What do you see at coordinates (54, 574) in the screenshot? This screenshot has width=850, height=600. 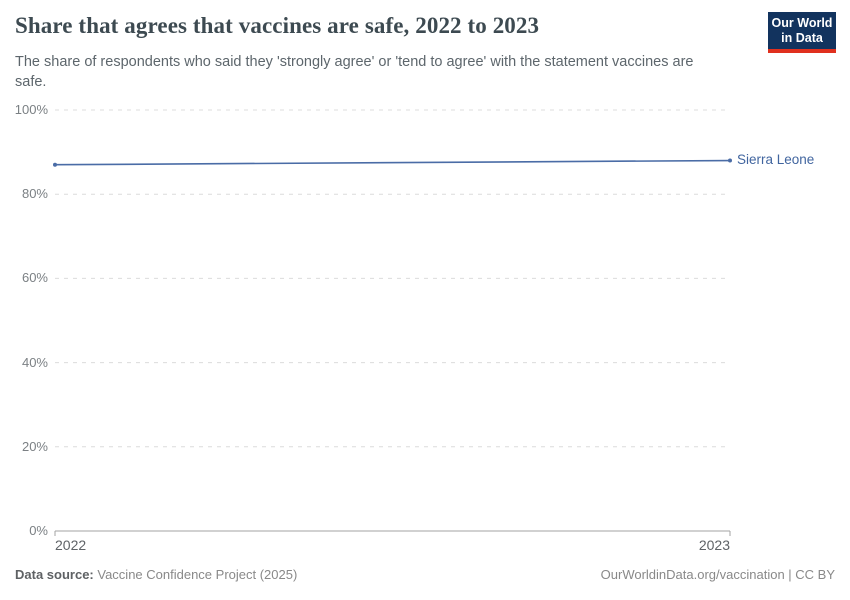 I see `data-source-label: Data source:` at bounding box center [54, 574].